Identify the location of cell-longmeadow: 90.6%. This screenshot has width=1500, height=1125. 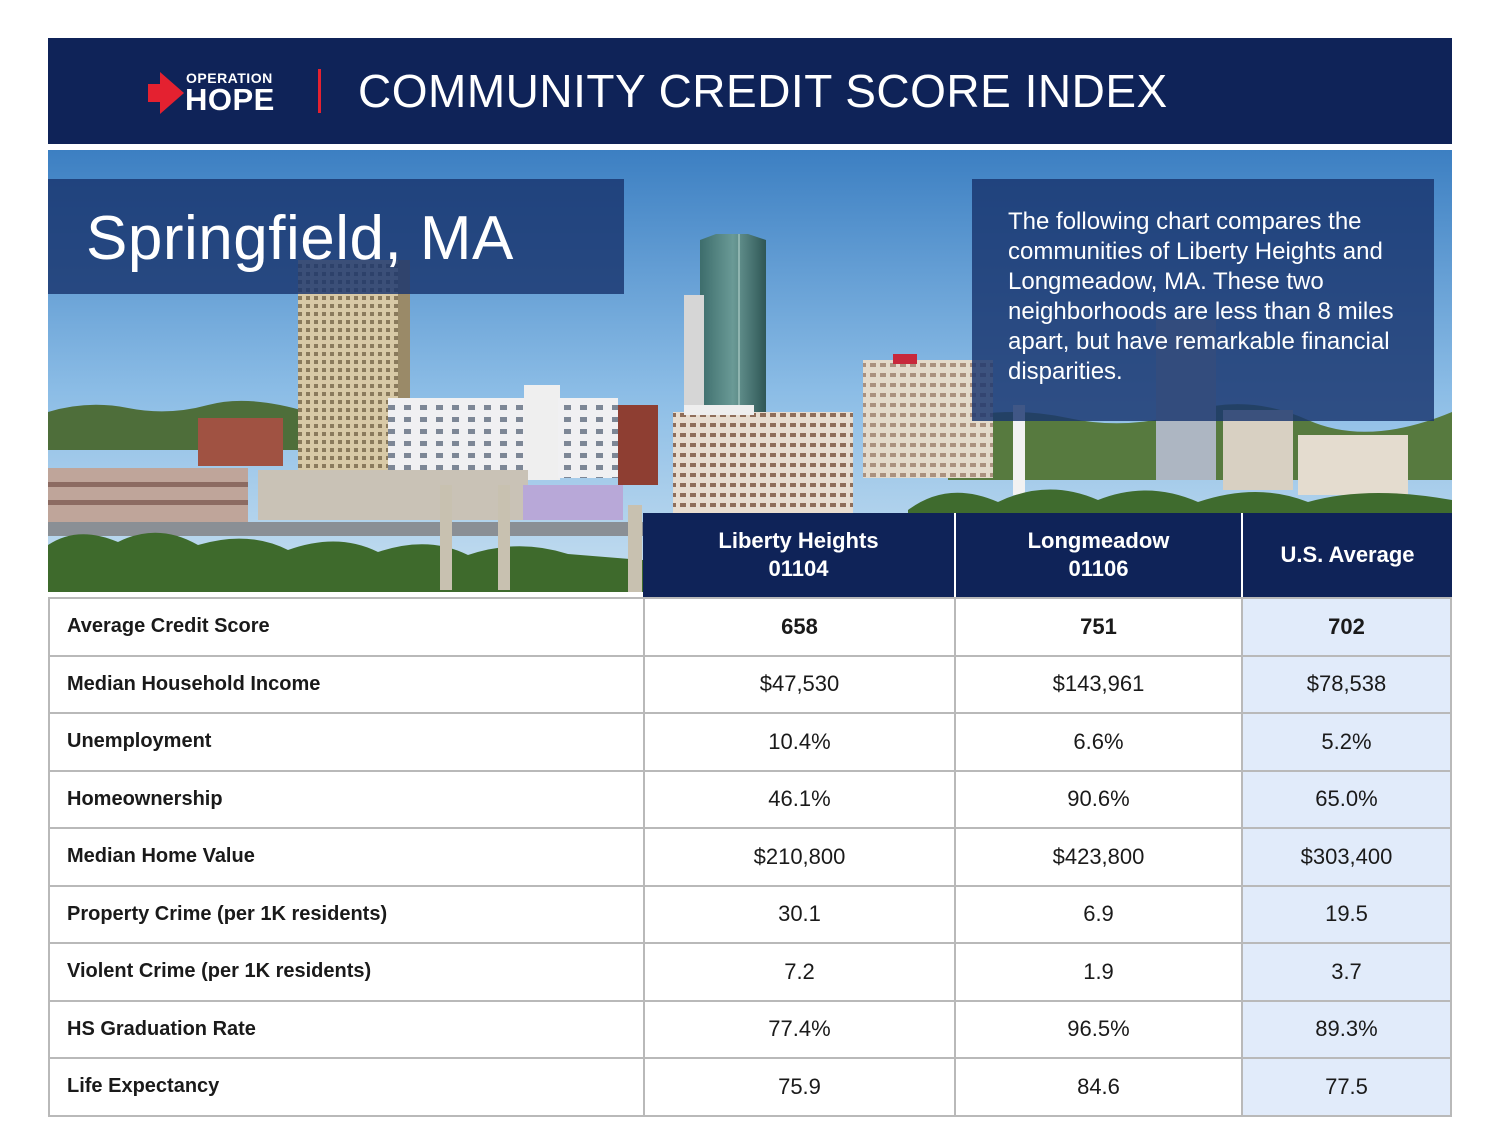
(1097, 799).